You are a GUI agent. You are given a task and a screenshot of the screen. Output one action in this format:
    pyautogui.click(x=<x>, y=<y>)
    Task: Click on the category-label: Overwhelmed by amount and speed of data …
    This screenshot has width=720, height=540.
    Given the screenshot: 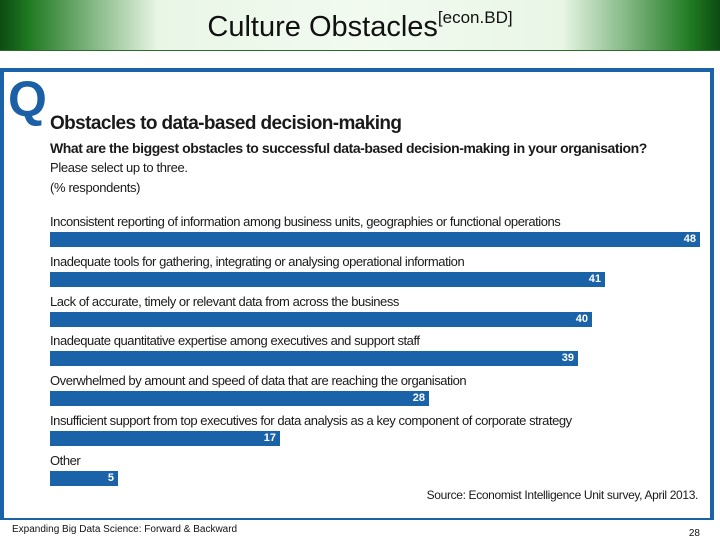 What is the action you would take?
    pyautogui.click(x=258, y=381)
    